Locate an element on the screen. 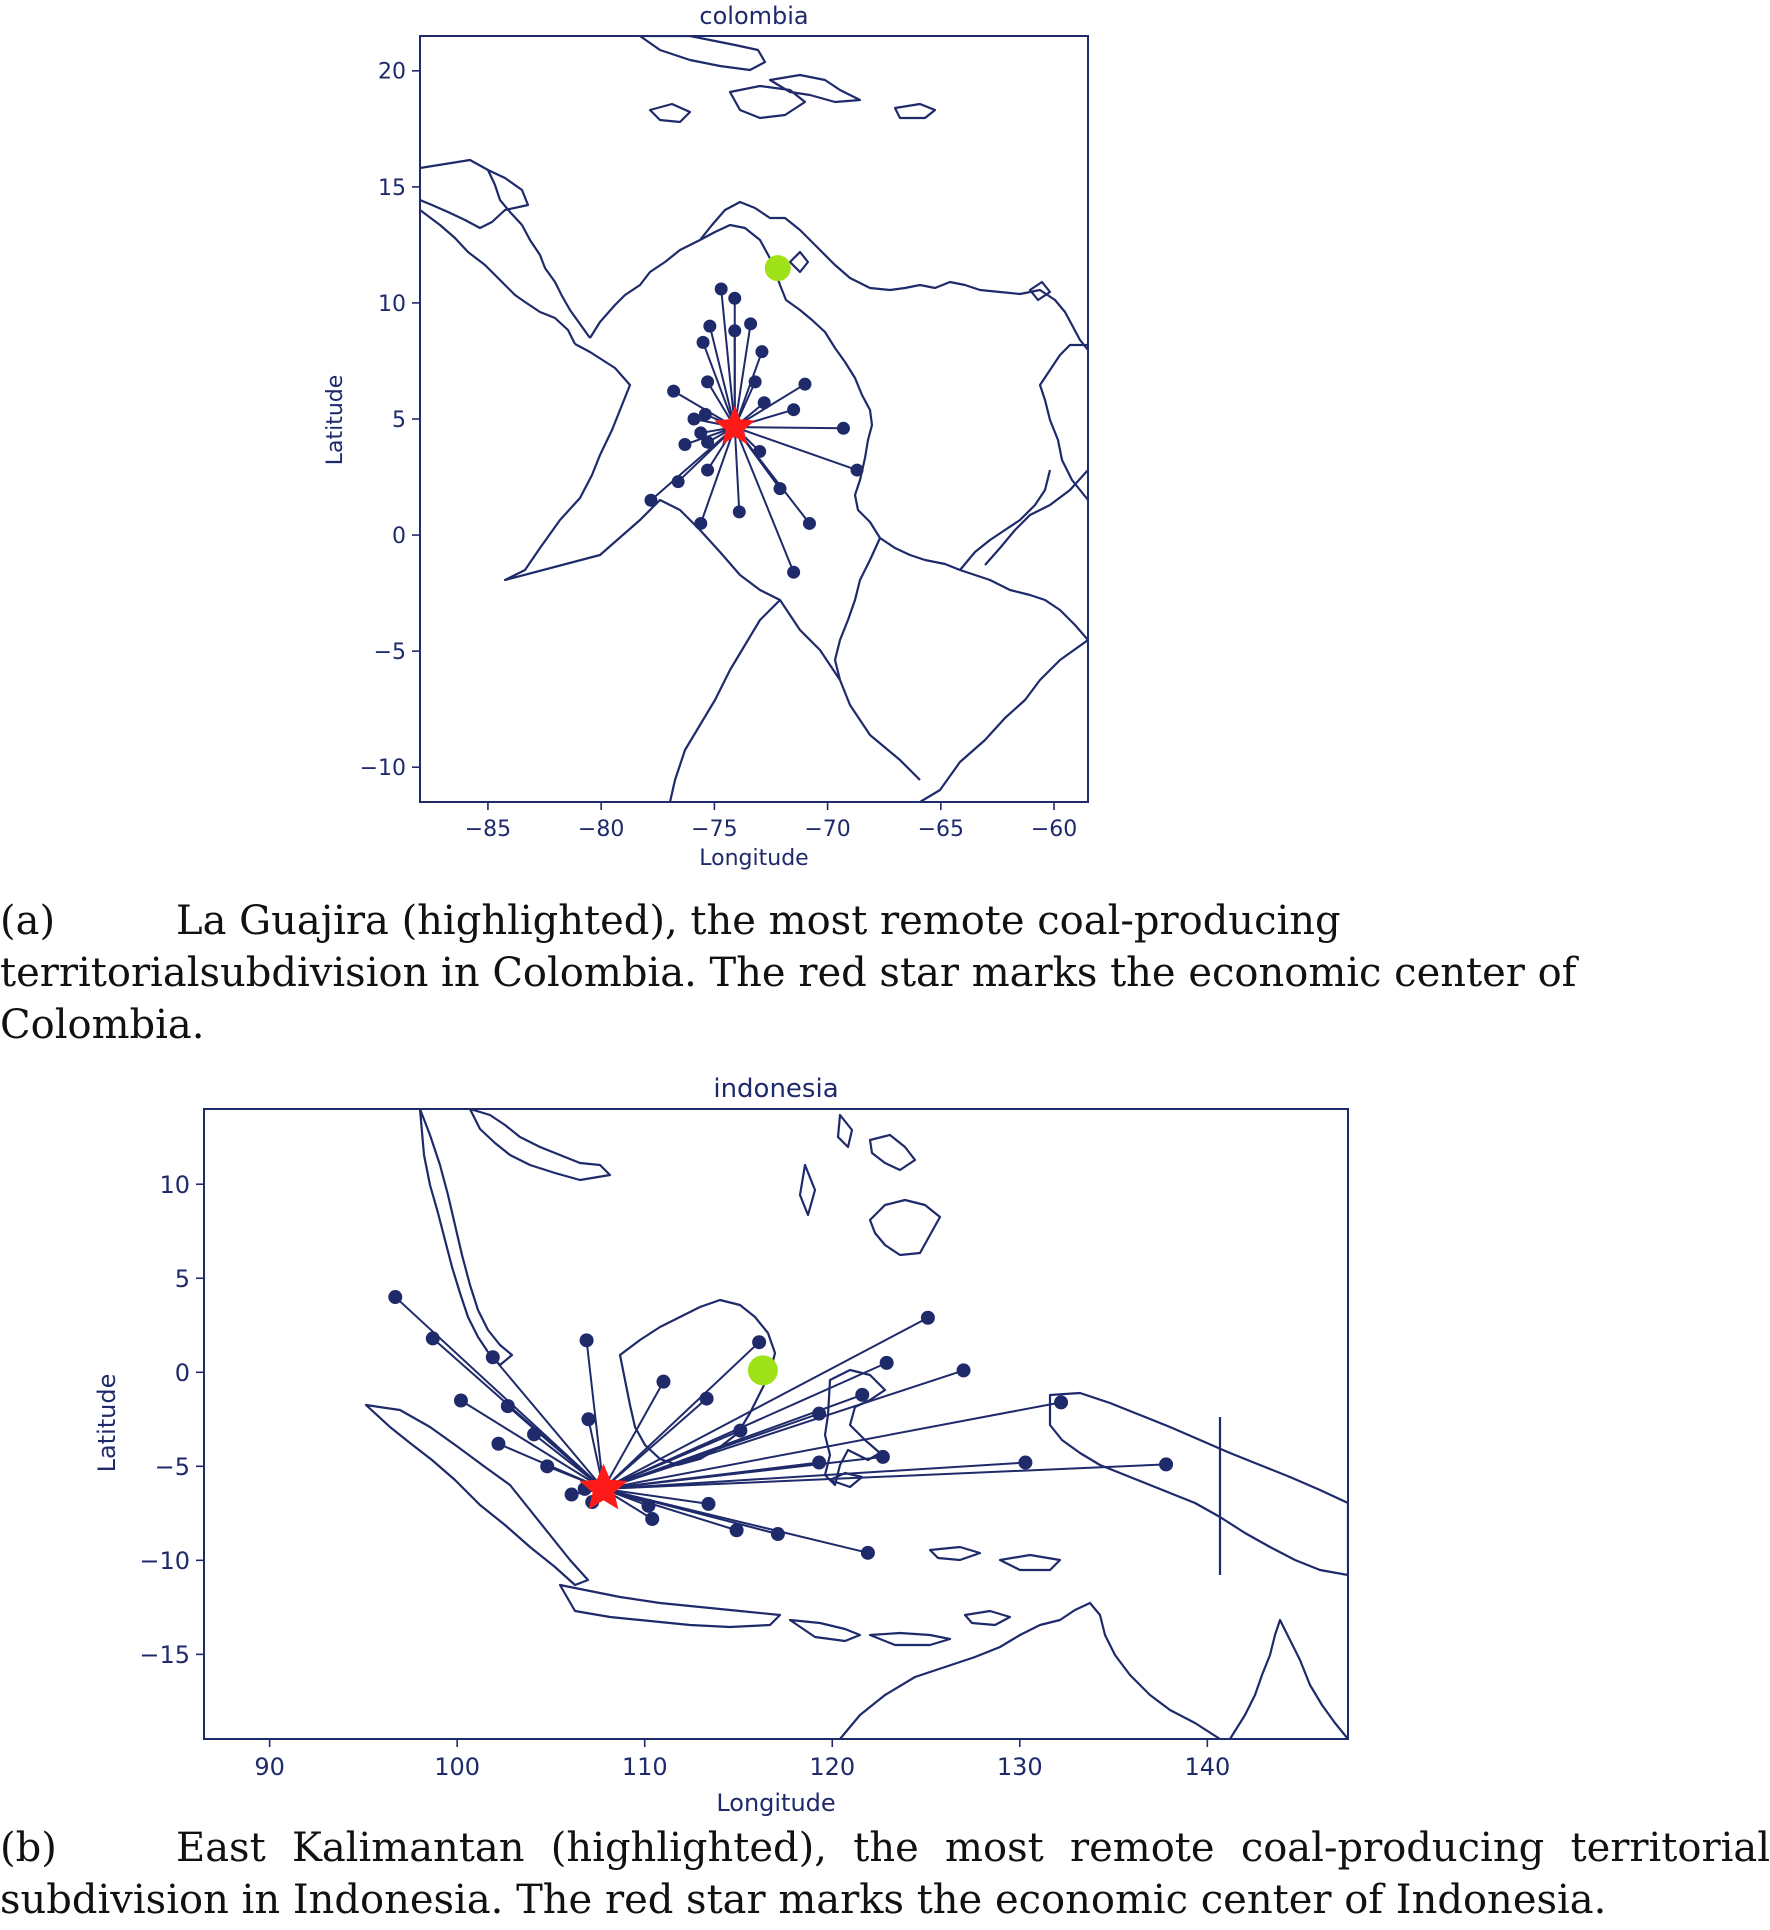 This screenshot has height=1930, width=1770. x-tick-label: 100 is located at coordinates (457, 1767).